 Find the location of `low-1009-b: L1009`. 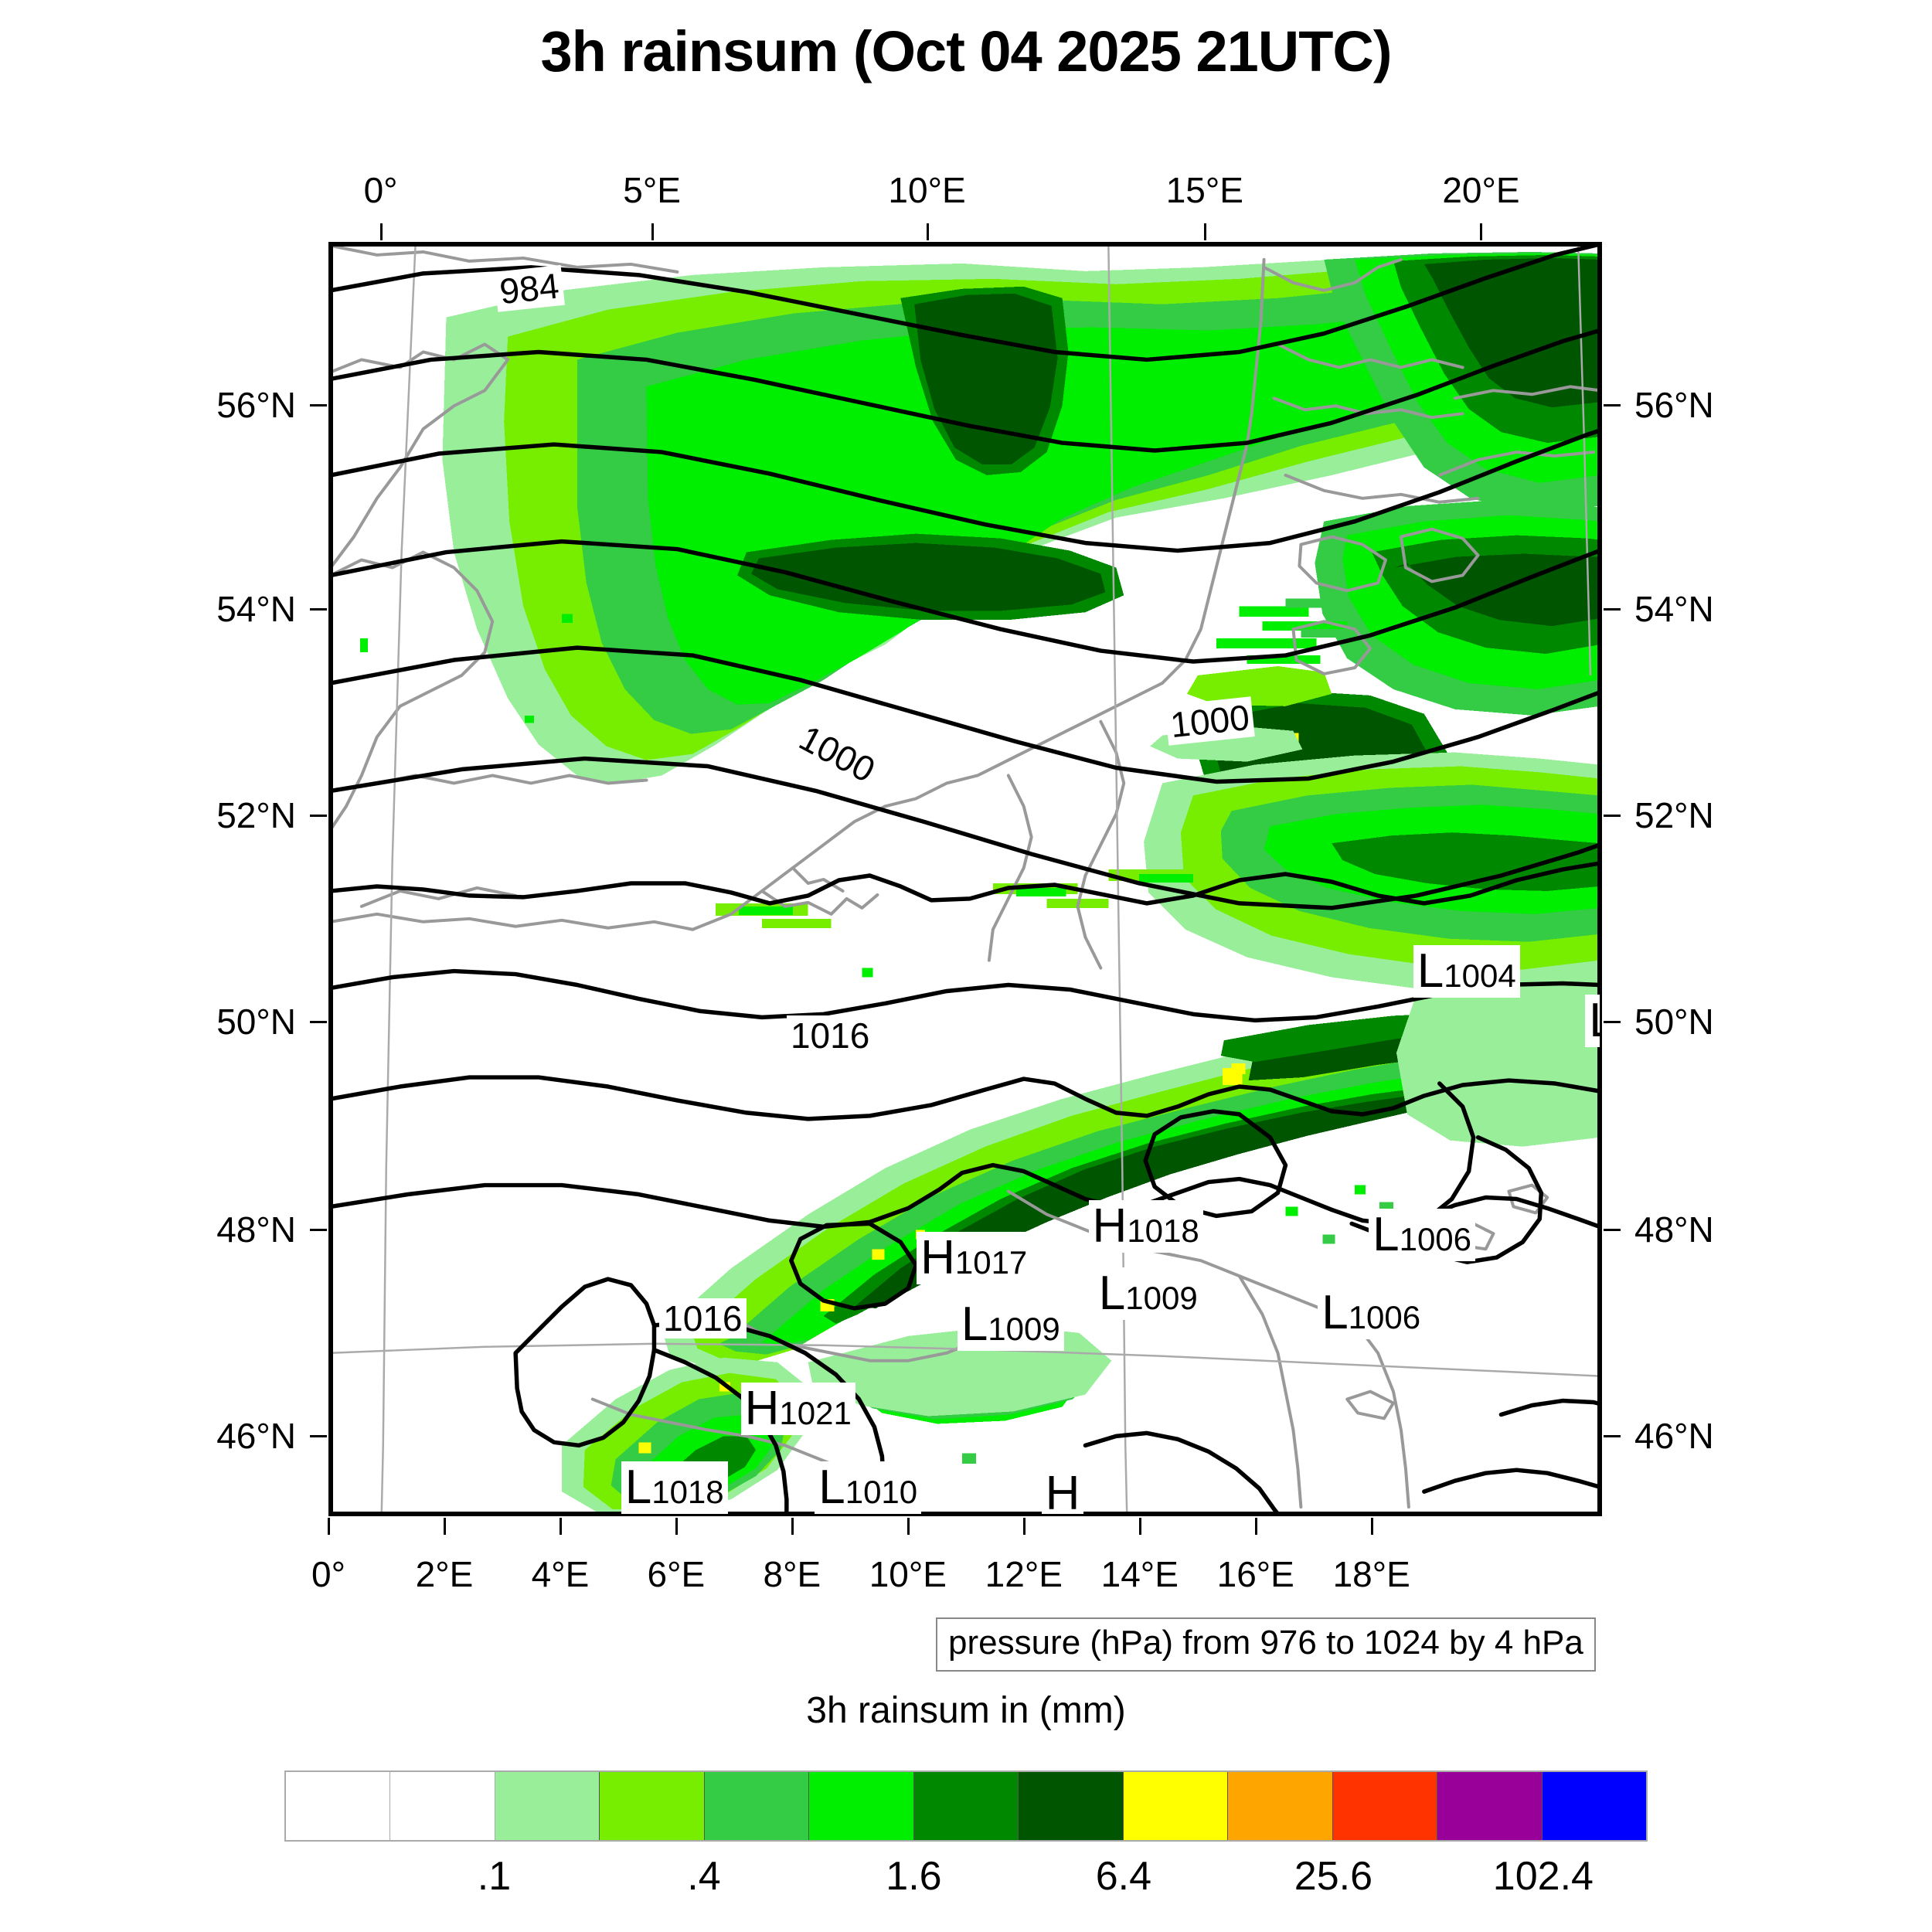

low-1009-b: L1009 is located at coordinates (1011, 1325).